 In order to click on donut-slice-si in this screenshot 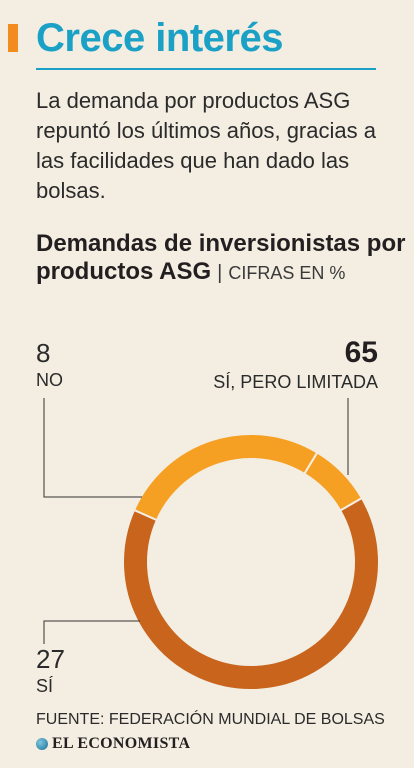, I will do `click(225, 477)`.